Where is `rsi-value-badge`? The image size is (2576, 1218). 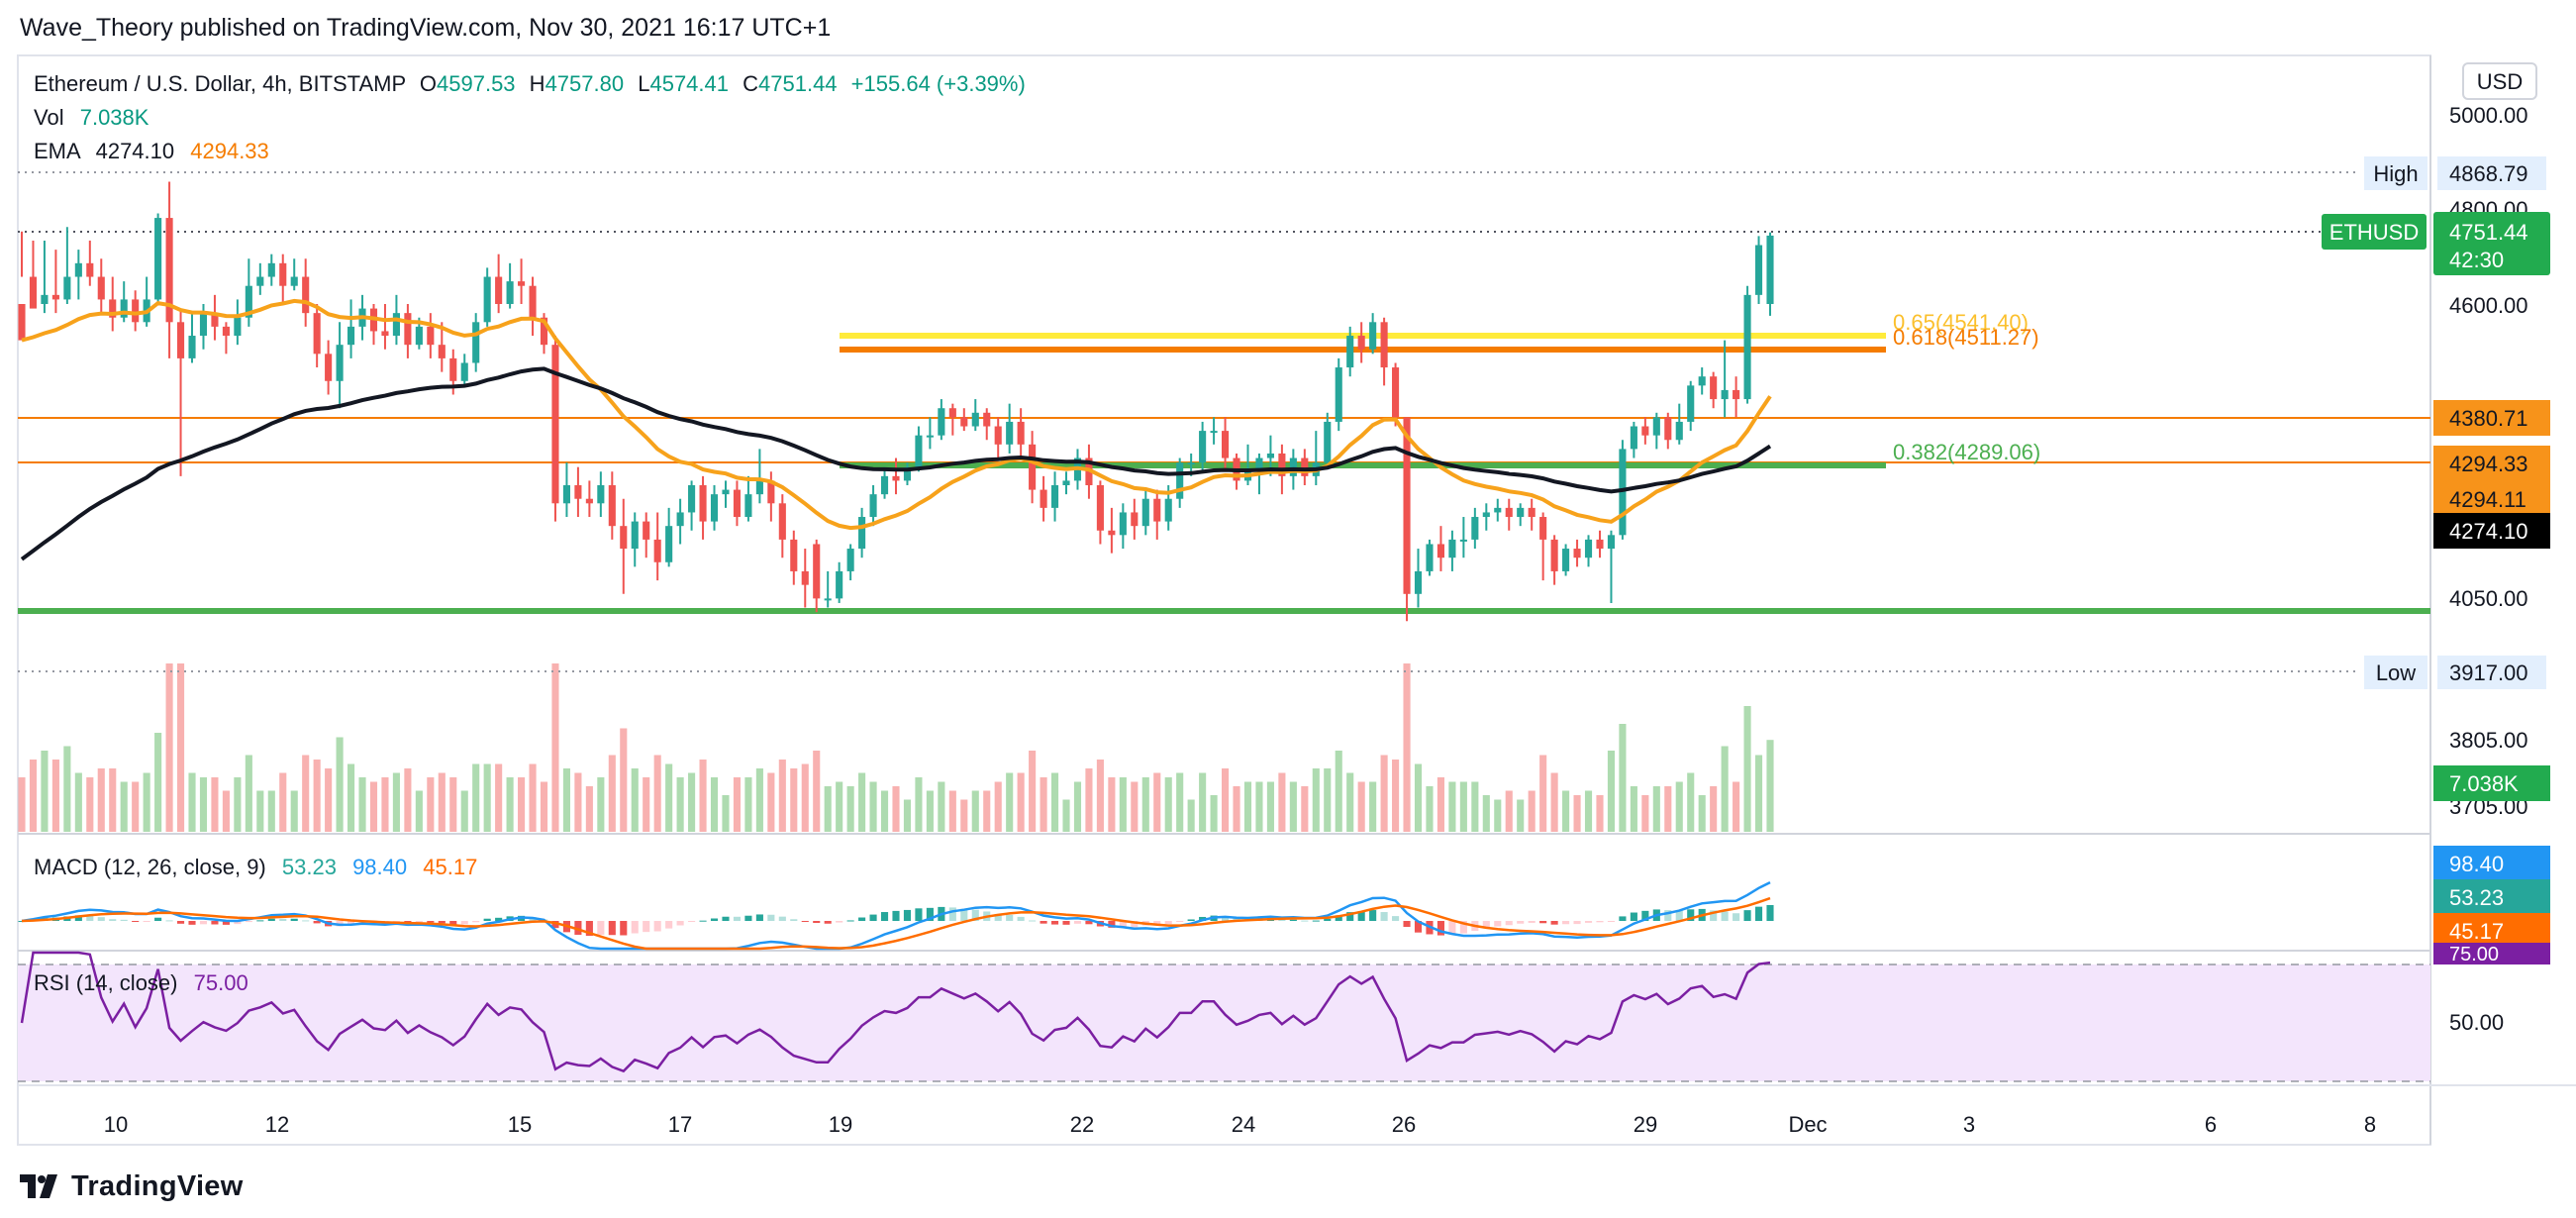 rsi-value-badge is located at coordinates (2492, 953).